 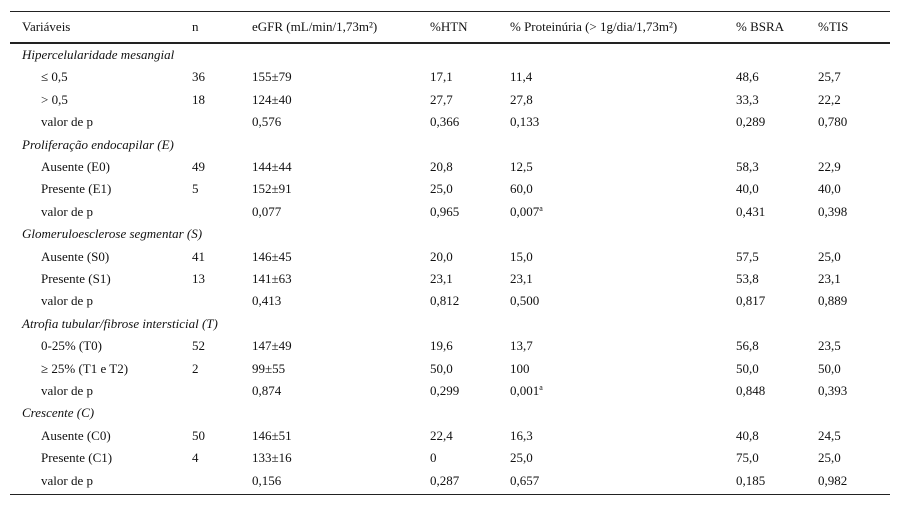 What do you see at coordinates (72, 346) in the screenshot?
I see `row-label: 0-25% (T0)` at bounding box center [72, 346].